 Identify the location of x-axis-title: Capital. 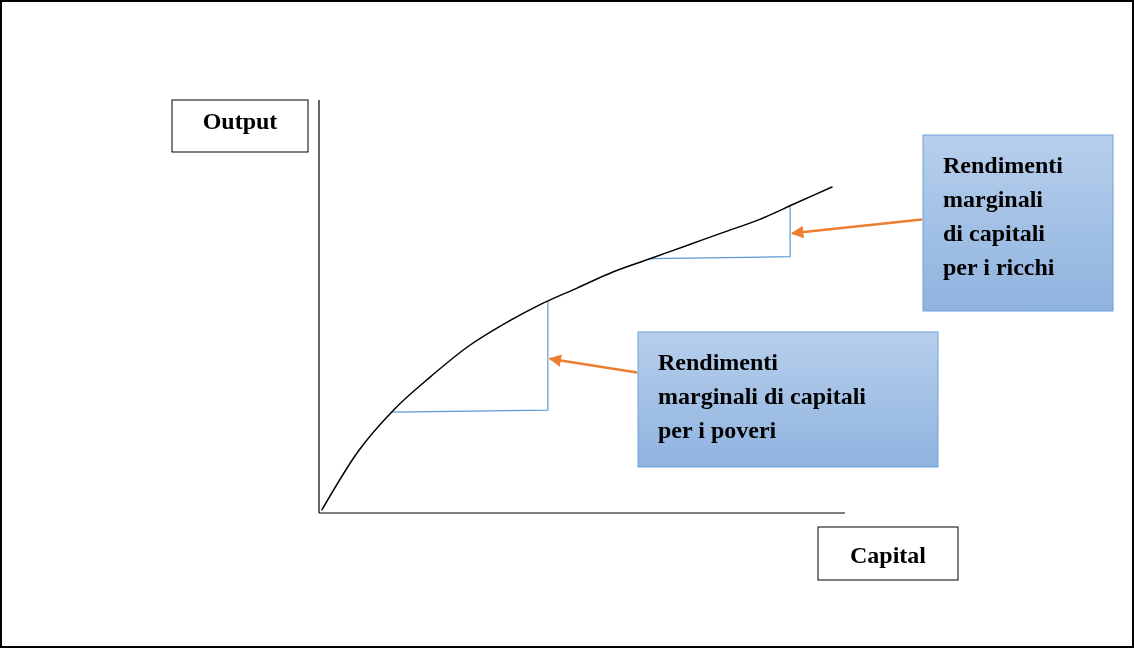
(888, 555).